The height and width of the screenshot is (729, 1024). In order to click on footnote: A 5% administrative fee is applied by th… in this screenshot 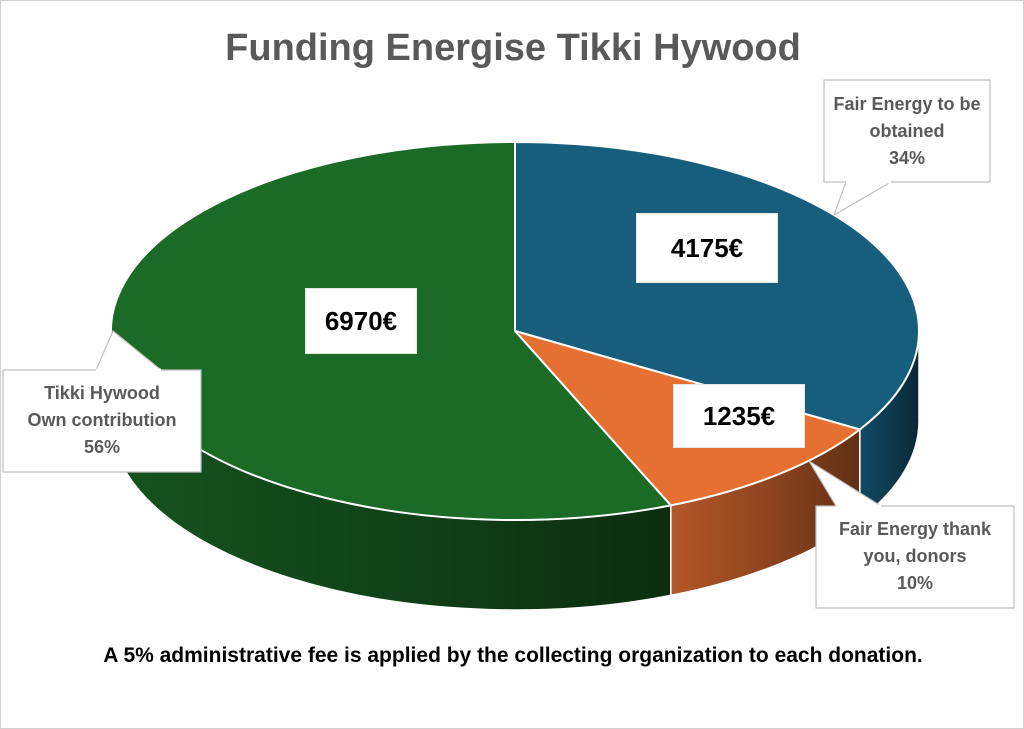, I will do `click(513, 655)`.